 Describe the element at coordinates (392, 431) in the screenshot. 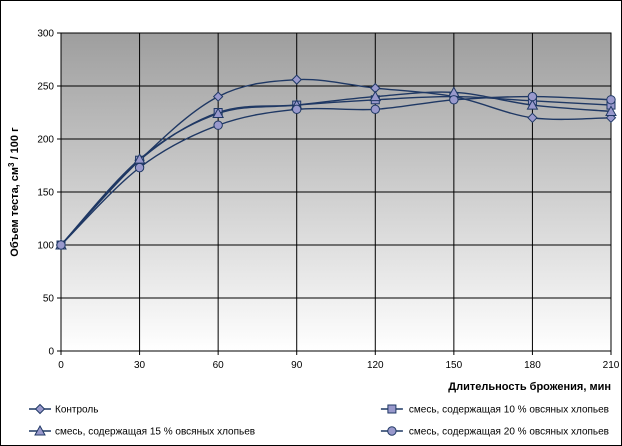

I see `legend-marker-circle` at that location.